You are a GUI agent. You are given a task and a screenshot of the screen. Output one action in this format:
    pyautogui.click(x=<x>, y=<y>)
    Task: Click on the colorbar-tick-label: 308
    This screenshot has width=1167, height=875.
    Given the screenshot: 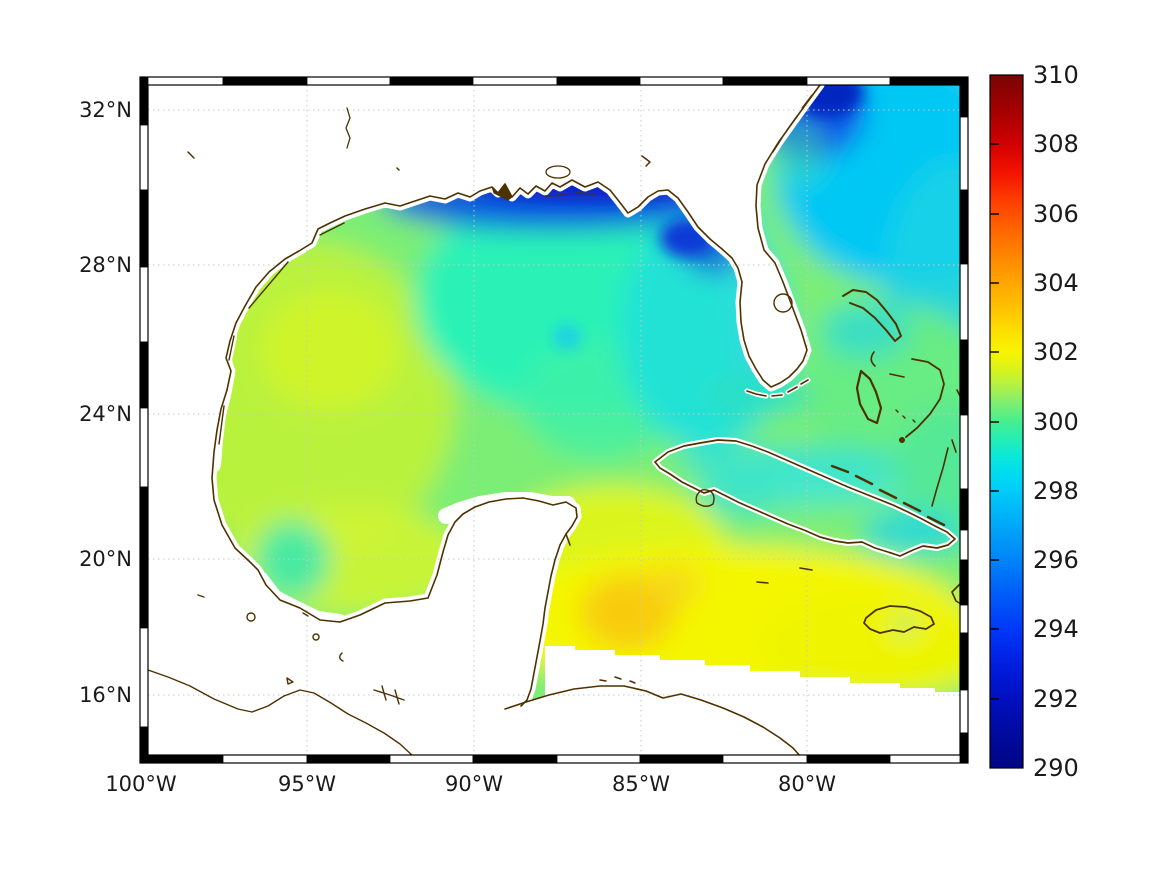 What is the action you would take?
    pyautogui.click(x=1056, y=144)
    